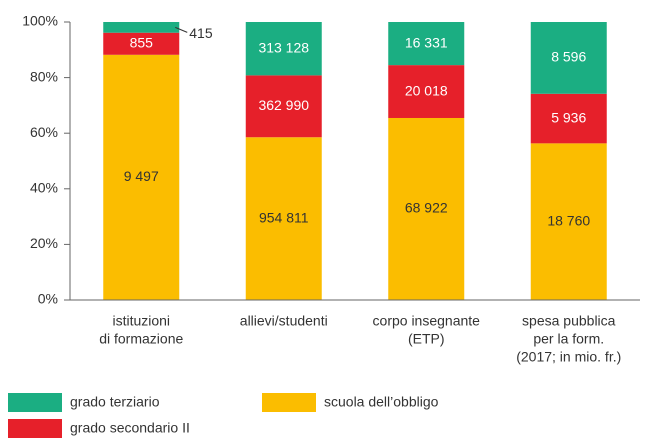 The width and height of the screenshot is (645, 440). I want to click on y-tick-label: 0%, so click(48, 299).